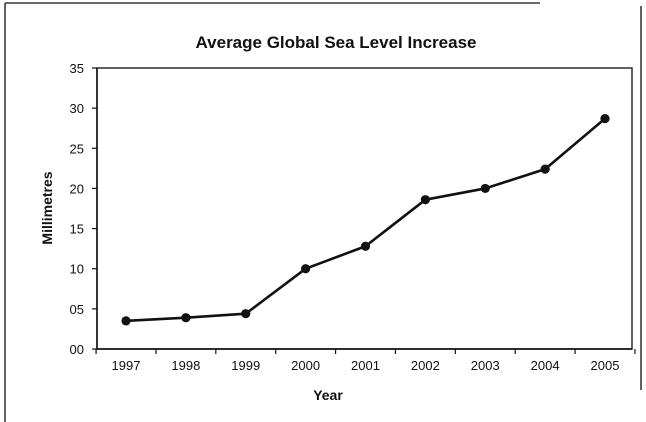 The width and height of the screenshot is (646, 422). I want to click on x-tick-label: 2003, so click(485, 365).